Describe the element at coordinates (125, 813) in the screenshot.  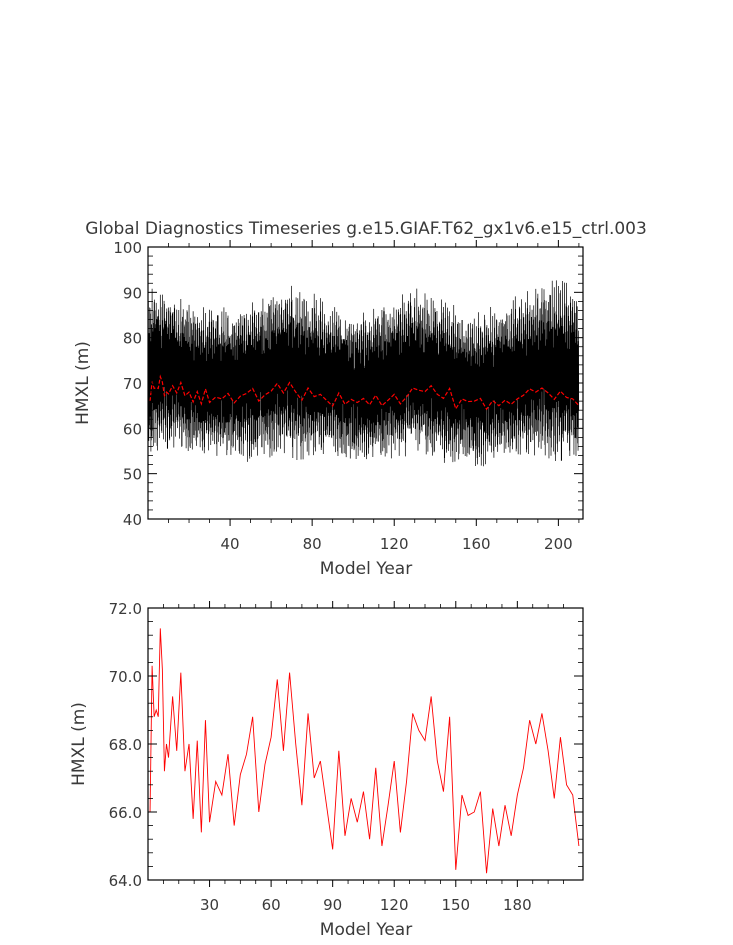
I see `bottom-y-tick-label: 66.0` at that location.